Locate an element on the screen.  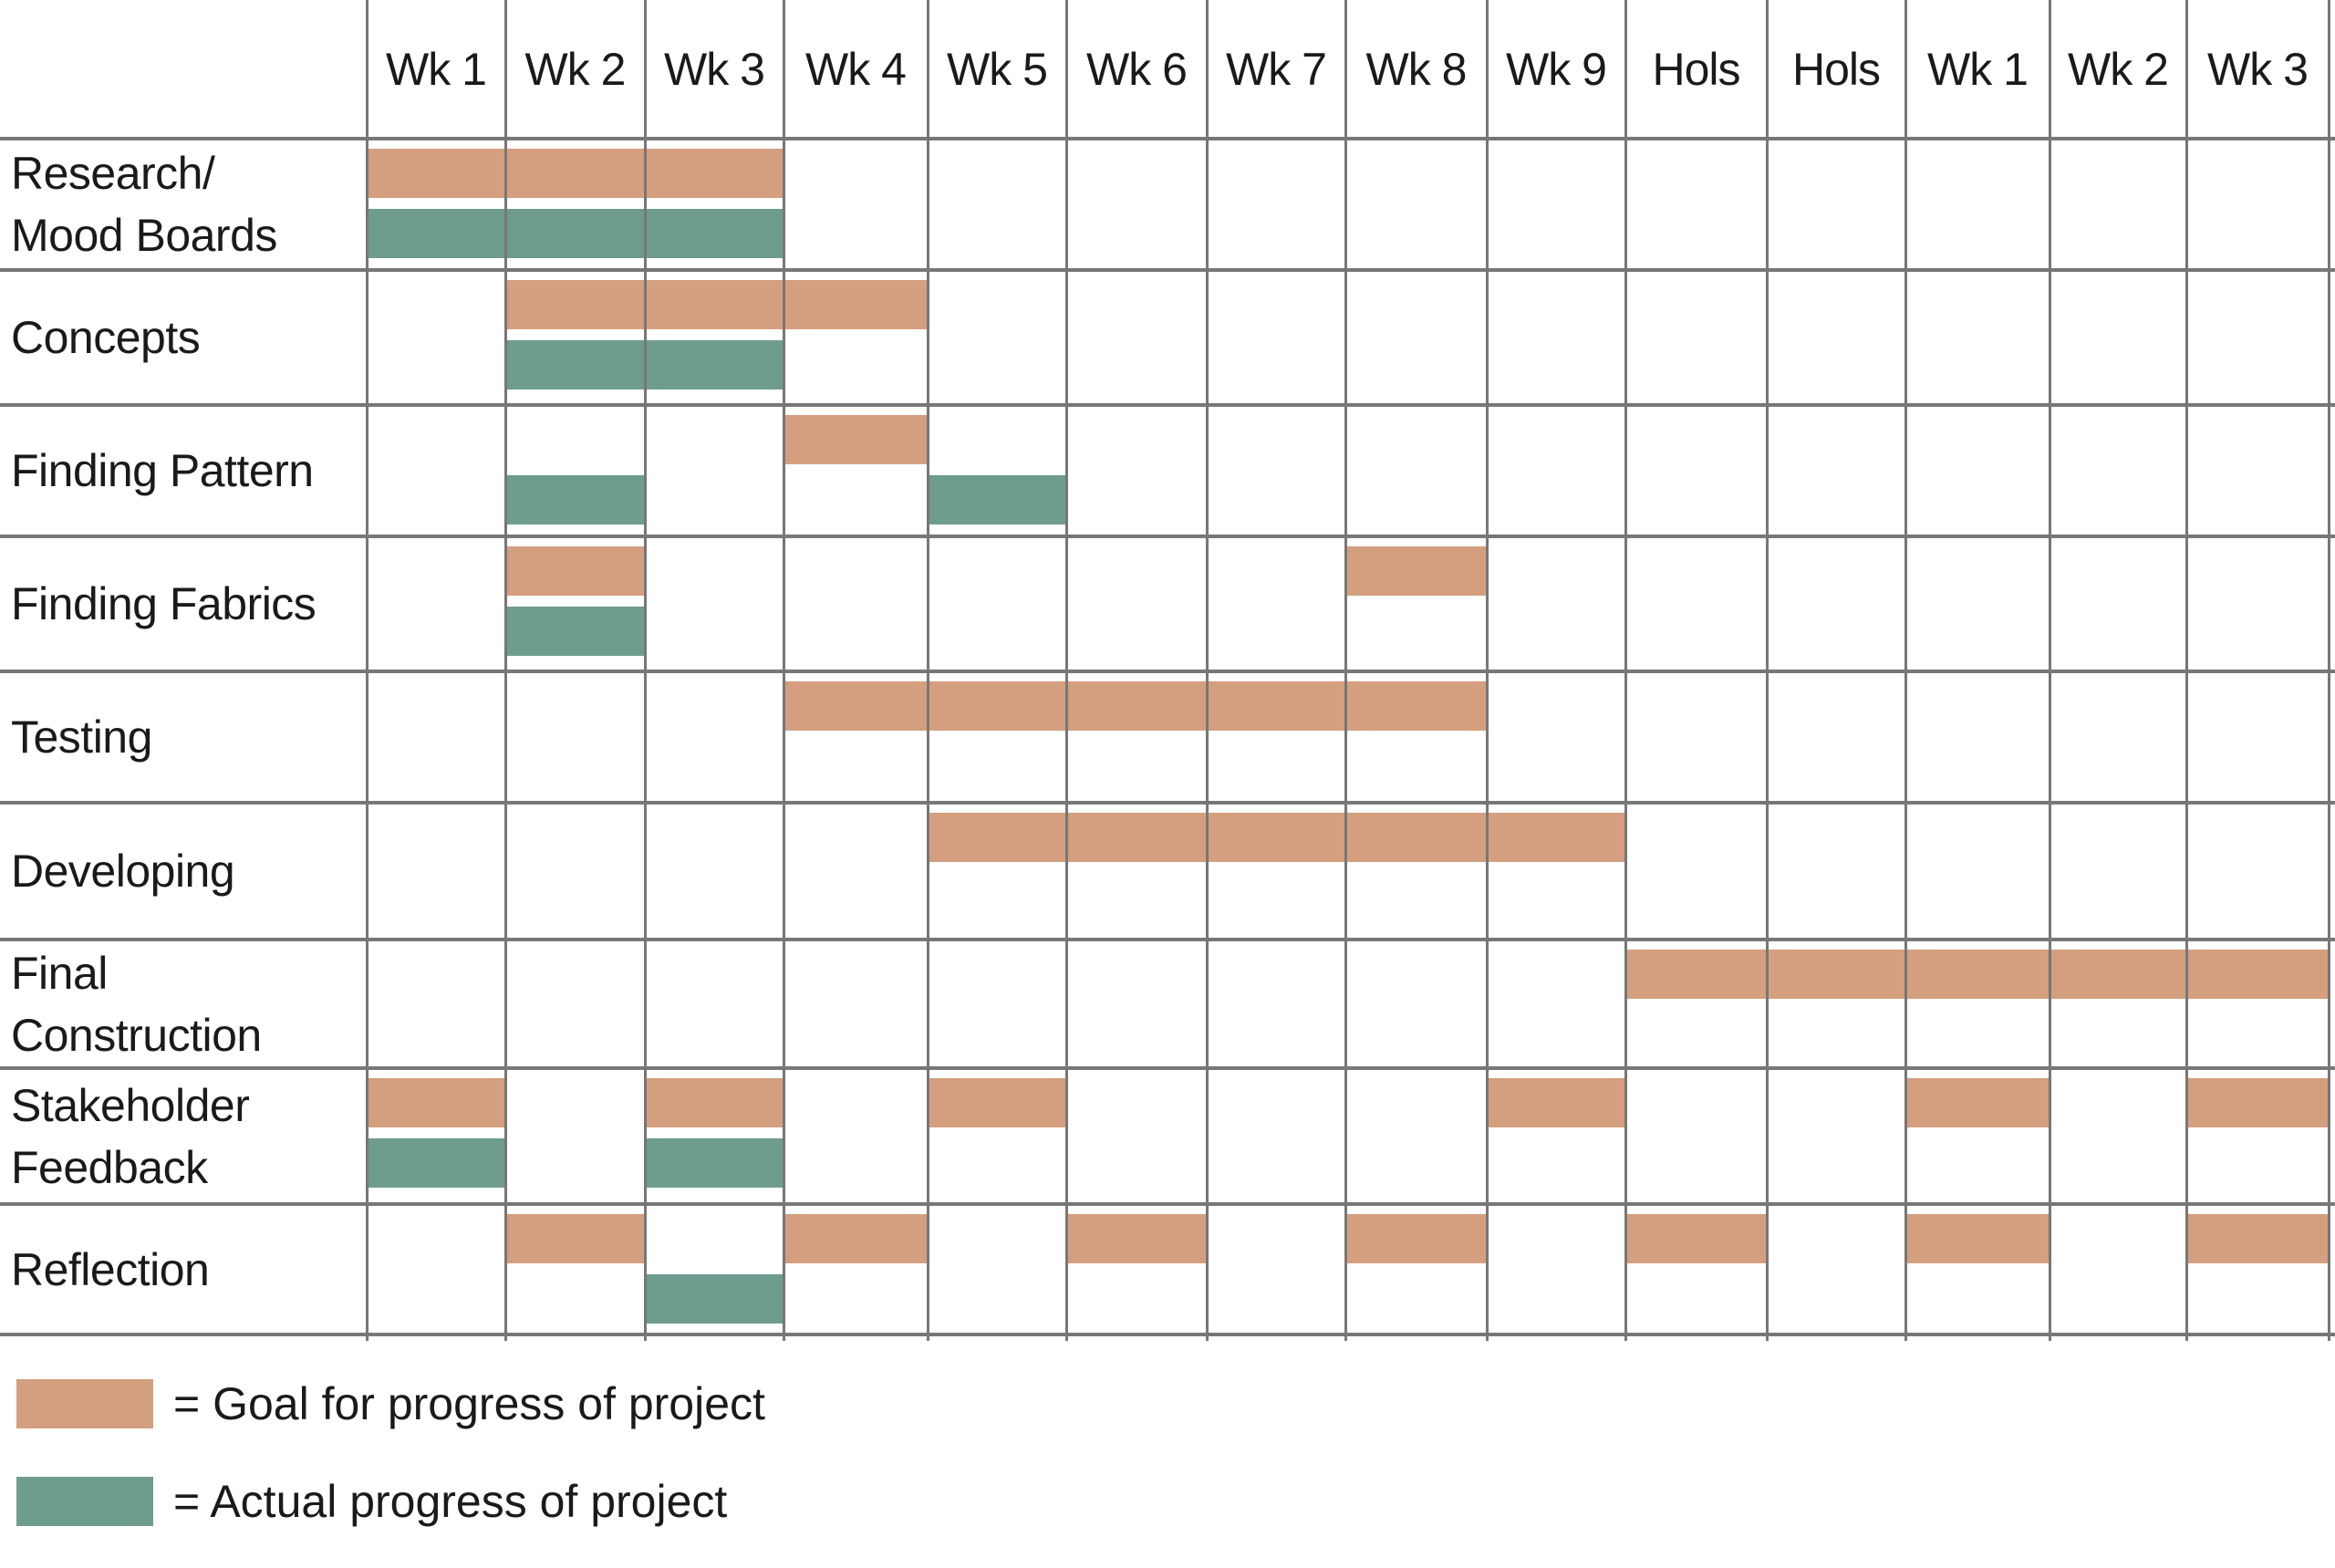
column-header: Wk 7 is located at coordinates (1276, 69).